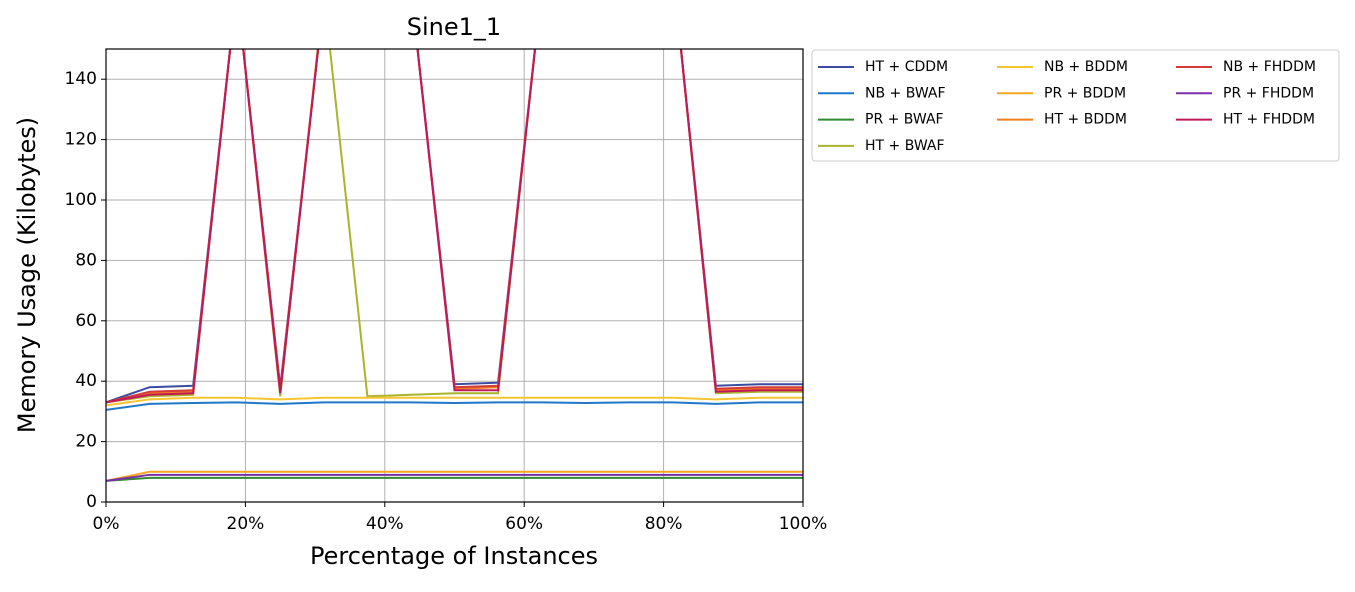  I want to click on y-tick-label: 20, so click(86, 442).